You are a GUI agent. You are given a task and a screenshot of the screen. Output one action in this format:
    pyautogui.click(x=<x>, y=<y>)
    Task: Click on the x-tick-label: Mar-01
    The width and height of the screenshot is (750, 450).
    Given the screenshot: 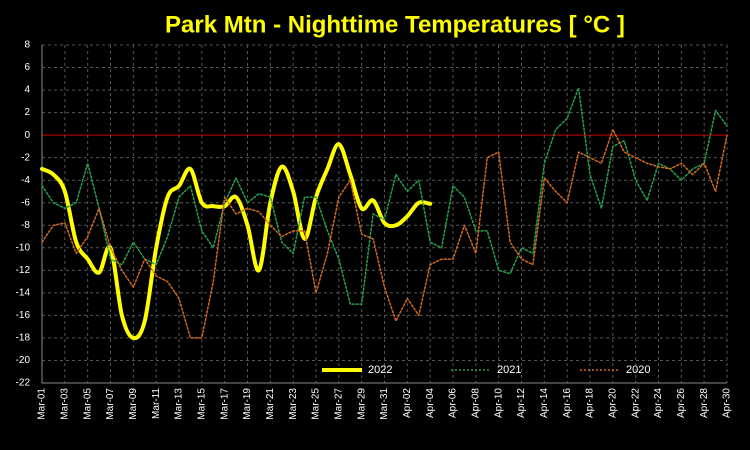 What is the action you would take?
    pyautogui.click(x=42, y=404)
    